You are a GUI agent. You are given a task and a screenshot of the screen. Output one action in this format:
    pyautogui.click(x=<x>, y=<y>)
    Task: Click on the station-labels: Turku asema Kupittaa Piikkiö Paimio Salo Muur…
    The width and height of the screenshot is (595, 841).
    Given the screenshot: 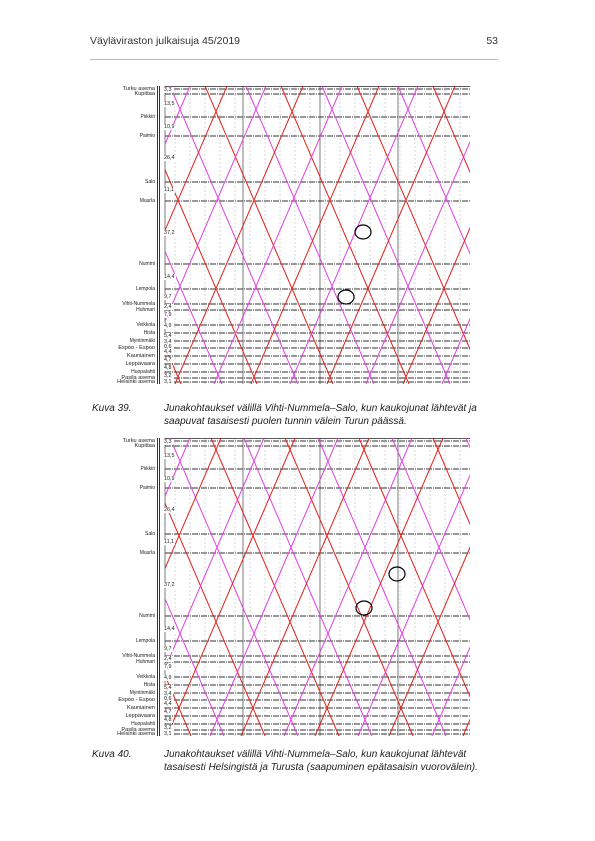 What is the action you would take?
    pyautogui.click(x=125, y=235)
    